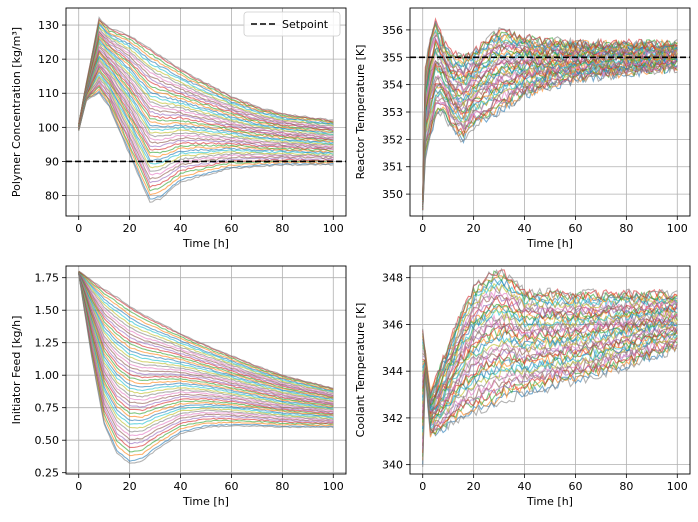 The height and width of the screenshot is (522, 698). What do you see at coordinates (392, 139) in the screenshot?
I see `y-tick-label: 352` at bounding box center [392, 139].